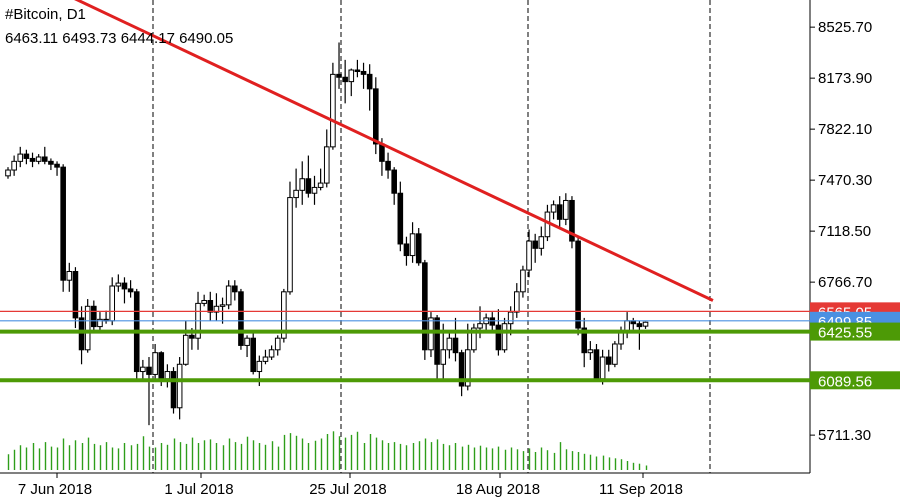 Image resolution: width=900 pixels, height=501 pixels. What do you see at coordinates (198, 489) in the screenshot?
I see `time-tick-label: 1 Jul 2018` at bounding box center [198, 489].